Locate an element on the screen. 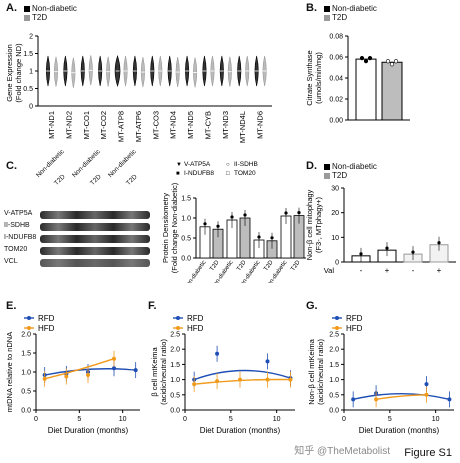 The height and width of the screenshot is (463, 460). chart-g-legend-label: HFD is located at coordinates (354, 328).